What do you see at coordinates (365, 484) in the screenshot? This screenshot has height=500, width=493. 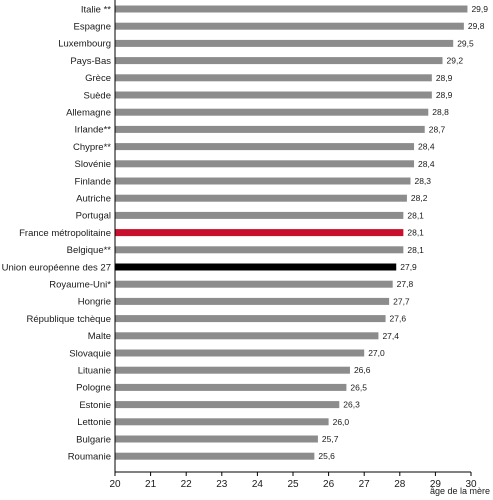 I see `x-tick-label: 27` at bounding box center [365, 484].